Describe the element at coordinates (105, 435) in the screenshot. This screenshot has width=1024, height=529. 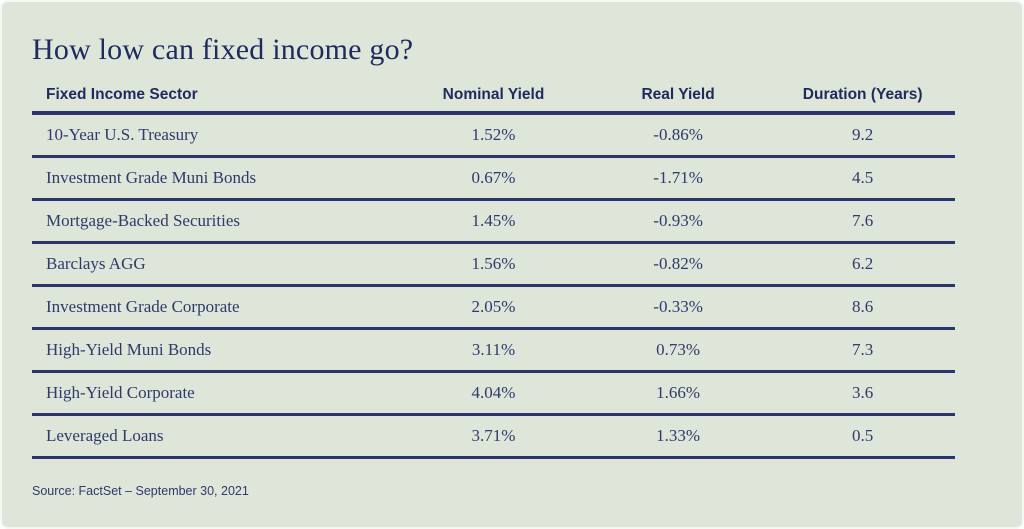
I see `cell-sector: Leveraged Loans` at that location.